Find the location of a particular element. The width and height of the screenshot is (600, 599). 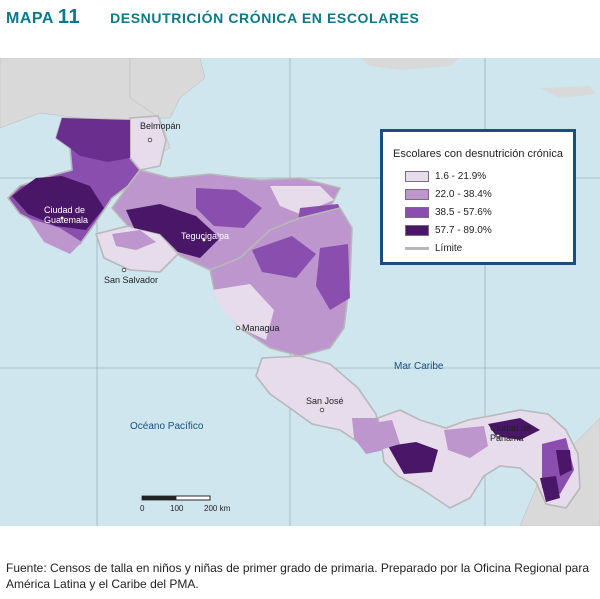

label-tegucigalpa: Tegucigalpa is located at coordinates (205, 236).